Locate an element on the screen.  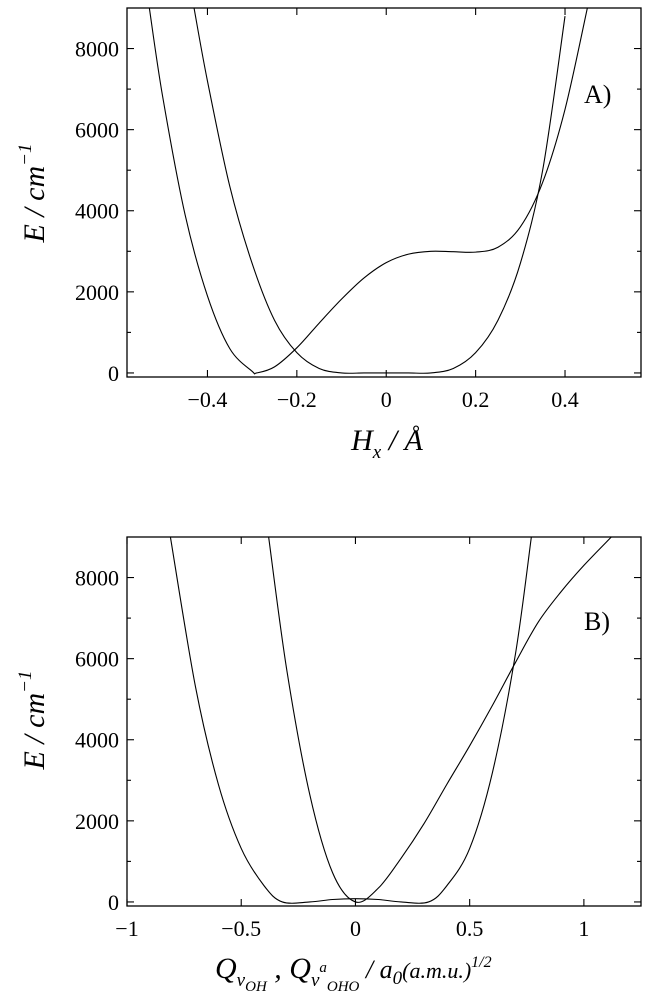
panel-b-label: B) is located at coordinates (597, 621).